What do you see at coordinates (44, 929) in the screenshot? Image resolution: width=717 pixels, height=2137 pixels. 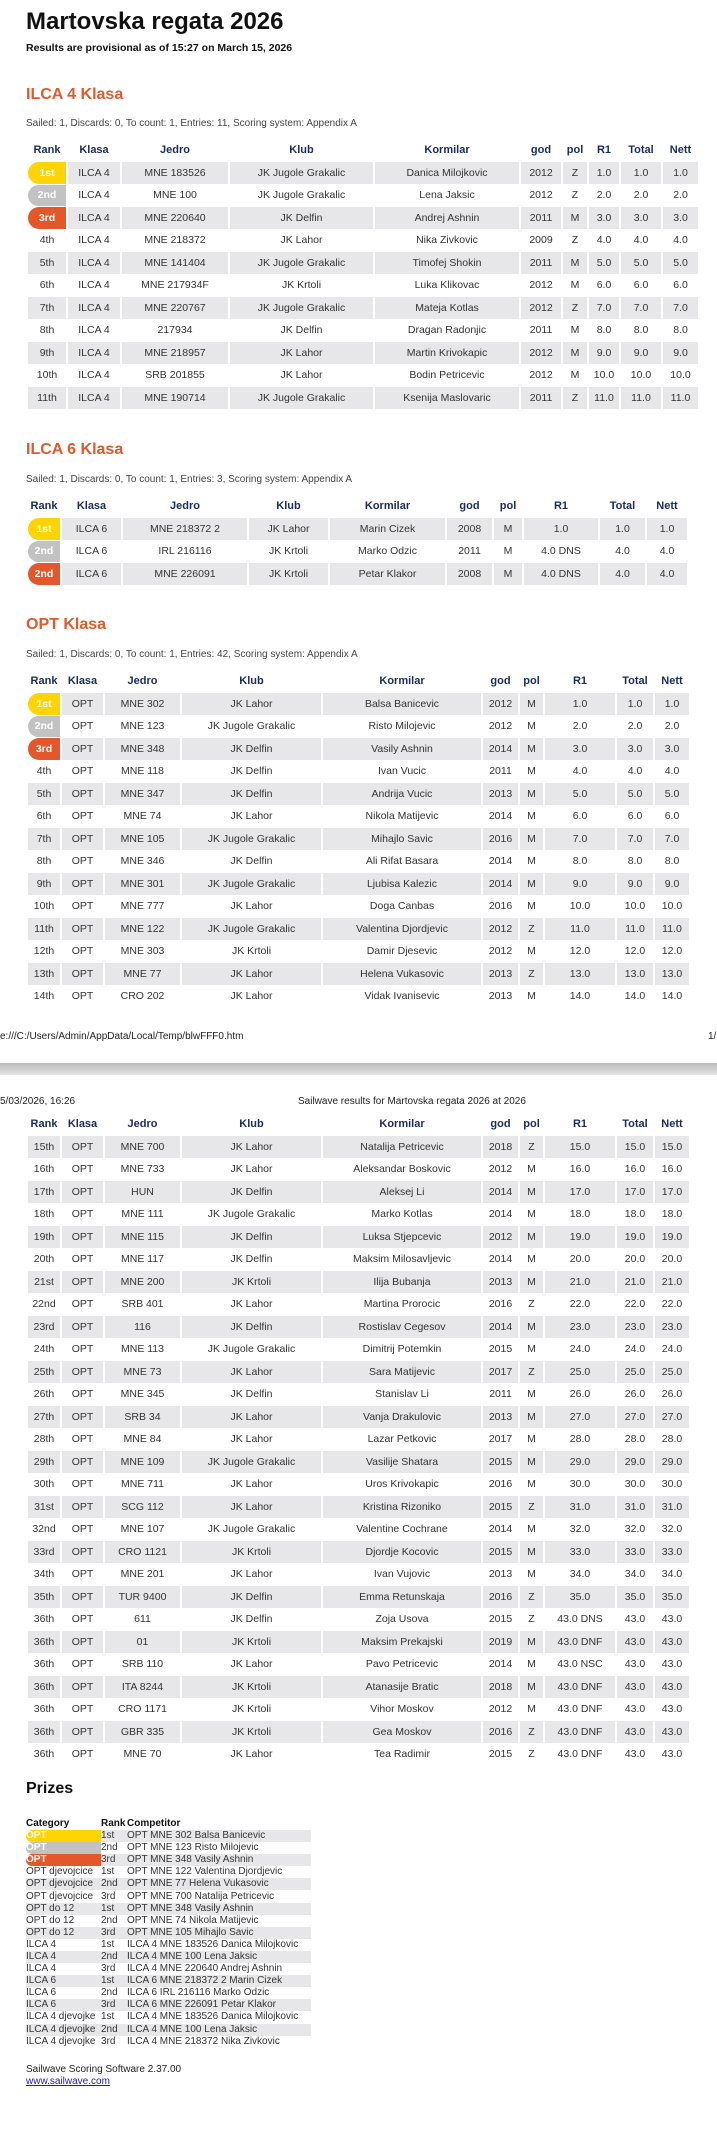 I see `cell-rank: 11th` at bounding box center [44, 929].